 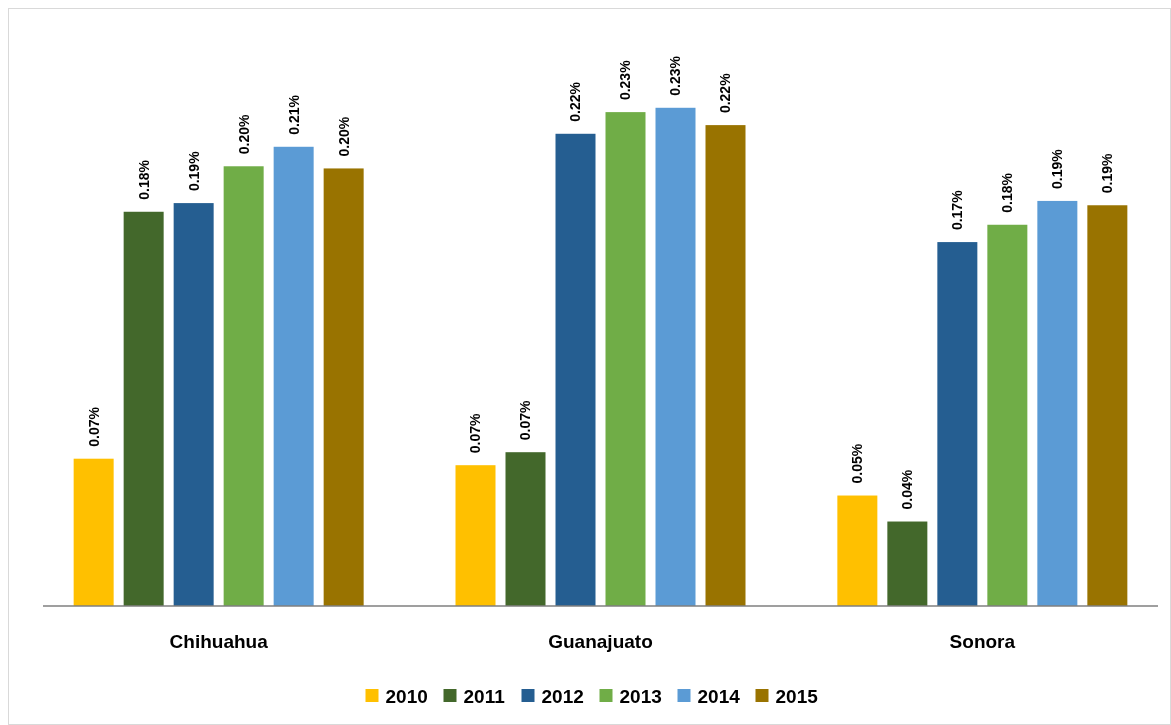 What do you see at coordinates (857, 463) in the screenshot?
I see `data-label: 0.05%` at bounding box center [857, 463].